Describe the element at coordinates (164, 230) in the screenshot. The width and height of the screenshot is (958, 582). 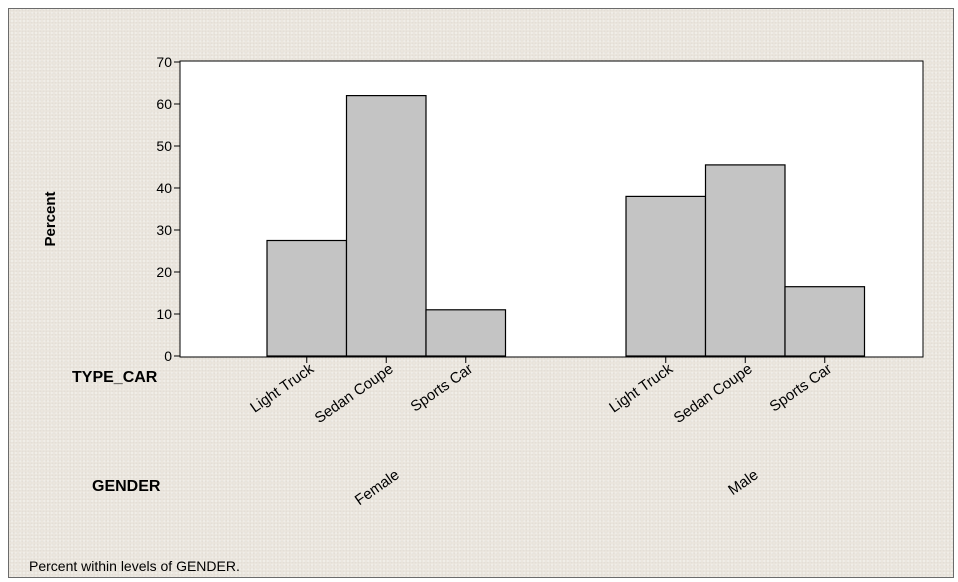
I see `y-tick-label: 30` at that location.